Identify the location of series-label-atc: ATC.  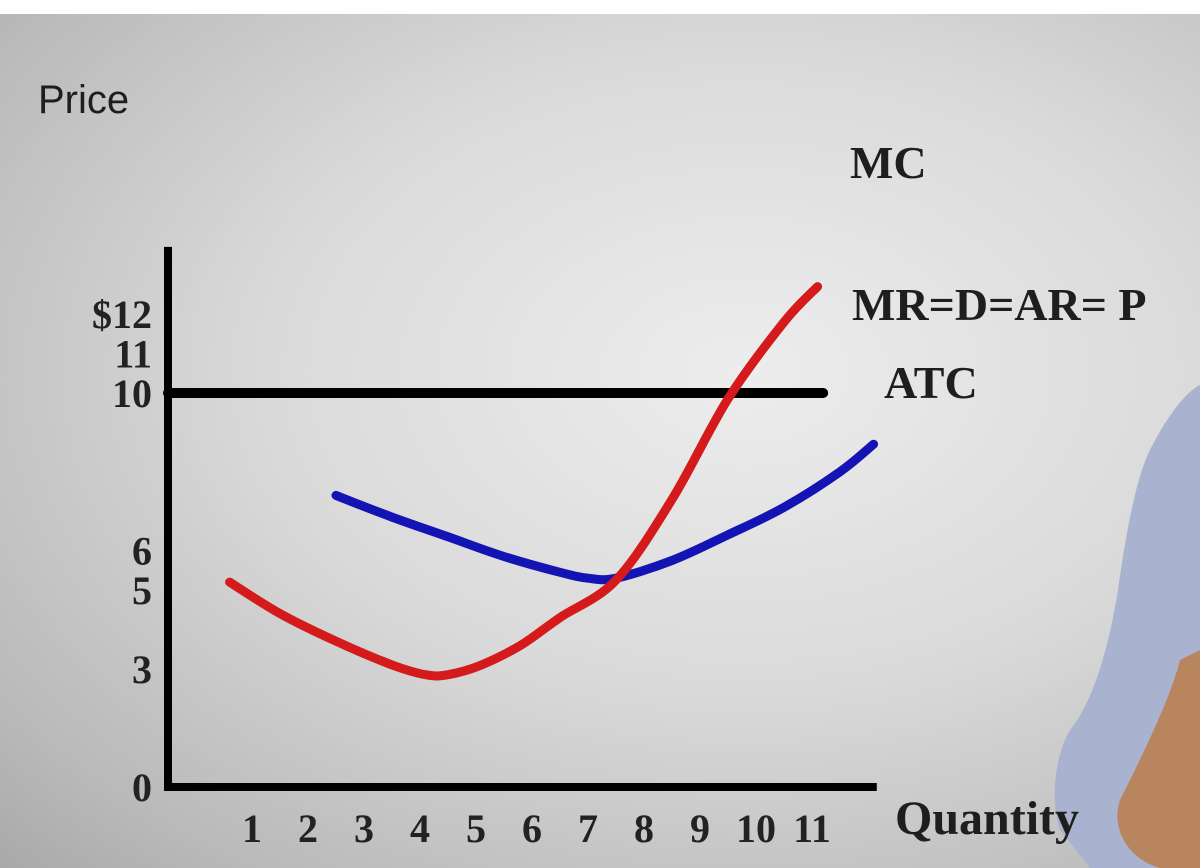
(931, 382).